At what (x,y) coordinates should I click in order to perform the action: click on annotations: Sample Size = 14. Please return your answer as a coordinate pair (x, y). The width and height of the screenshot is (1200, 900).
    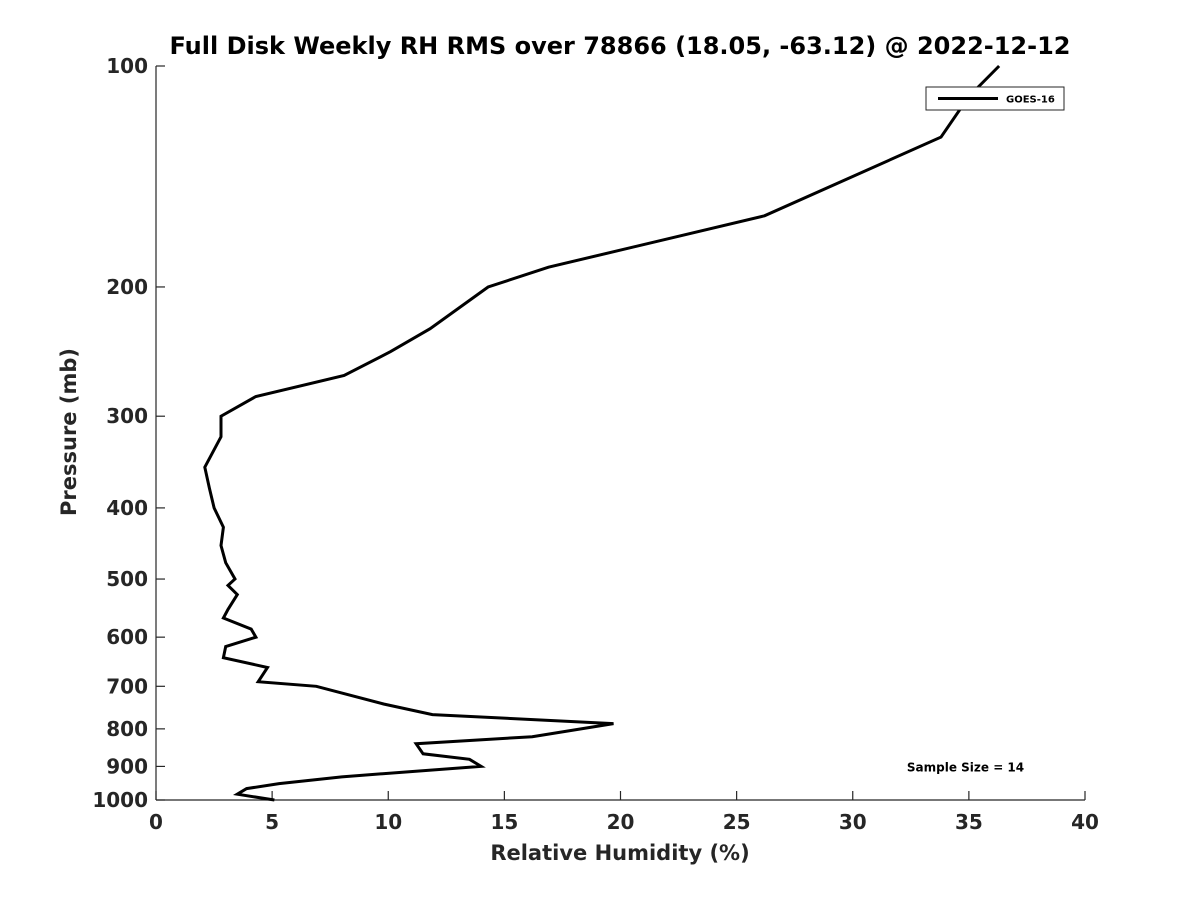
    Looking at the image, I should click on (965, 767).